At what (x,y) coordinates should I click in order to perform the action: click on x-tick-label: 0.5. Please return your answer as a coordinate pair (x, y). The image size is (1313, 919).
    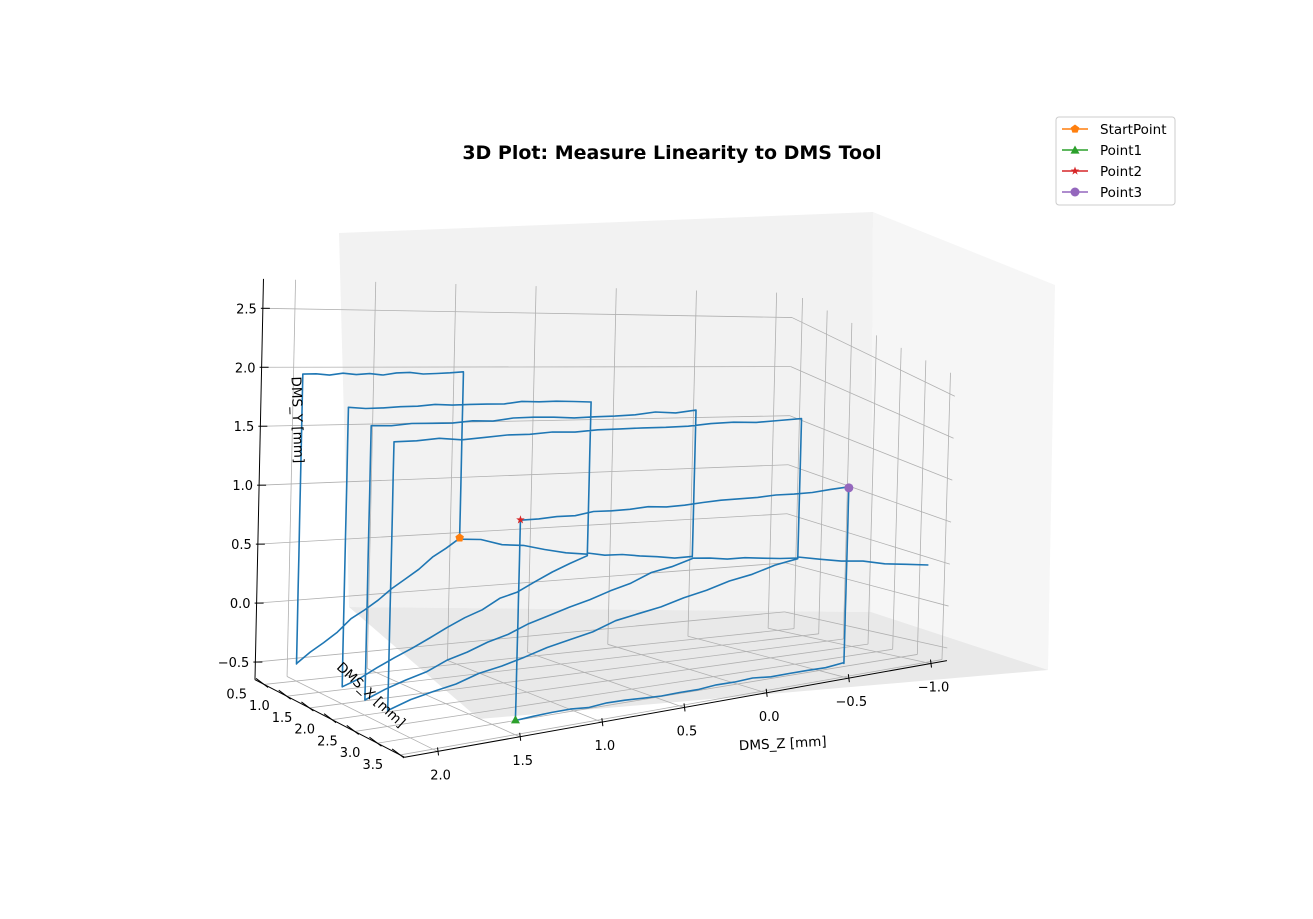
    Looking at the image, I should click on (236, 694).